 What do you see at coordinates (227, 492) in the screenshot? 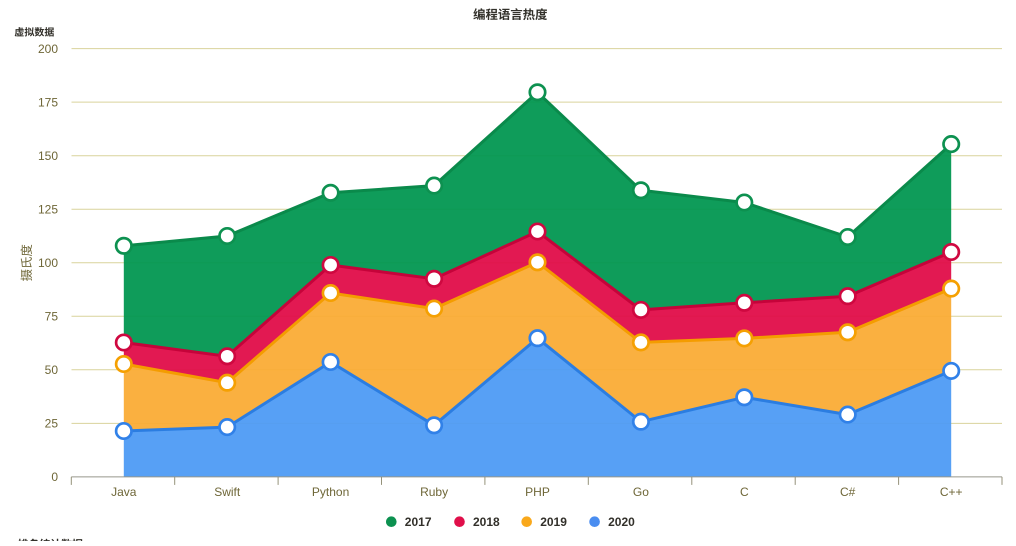
I see `svg-text: Swift` at bounding box center [227, 492].